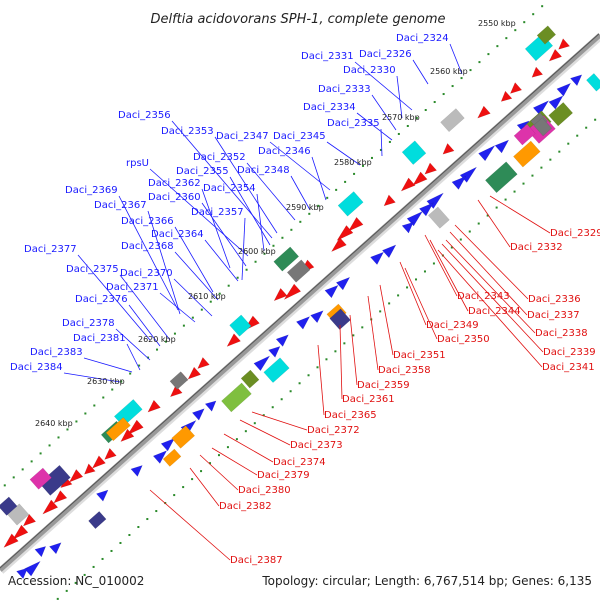 The width and height of the screenshot is (600, 600). Describe the element at coordinates (353, 162) in the screenshot. I see `kbp-label: 2580 kbp` at that location.